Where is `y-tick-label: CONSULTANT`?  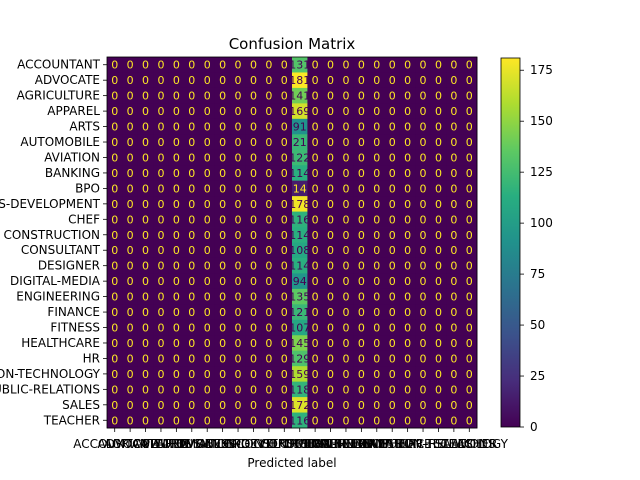 y-tick-label: CONSULTANT is located at coordinates (61, 250).